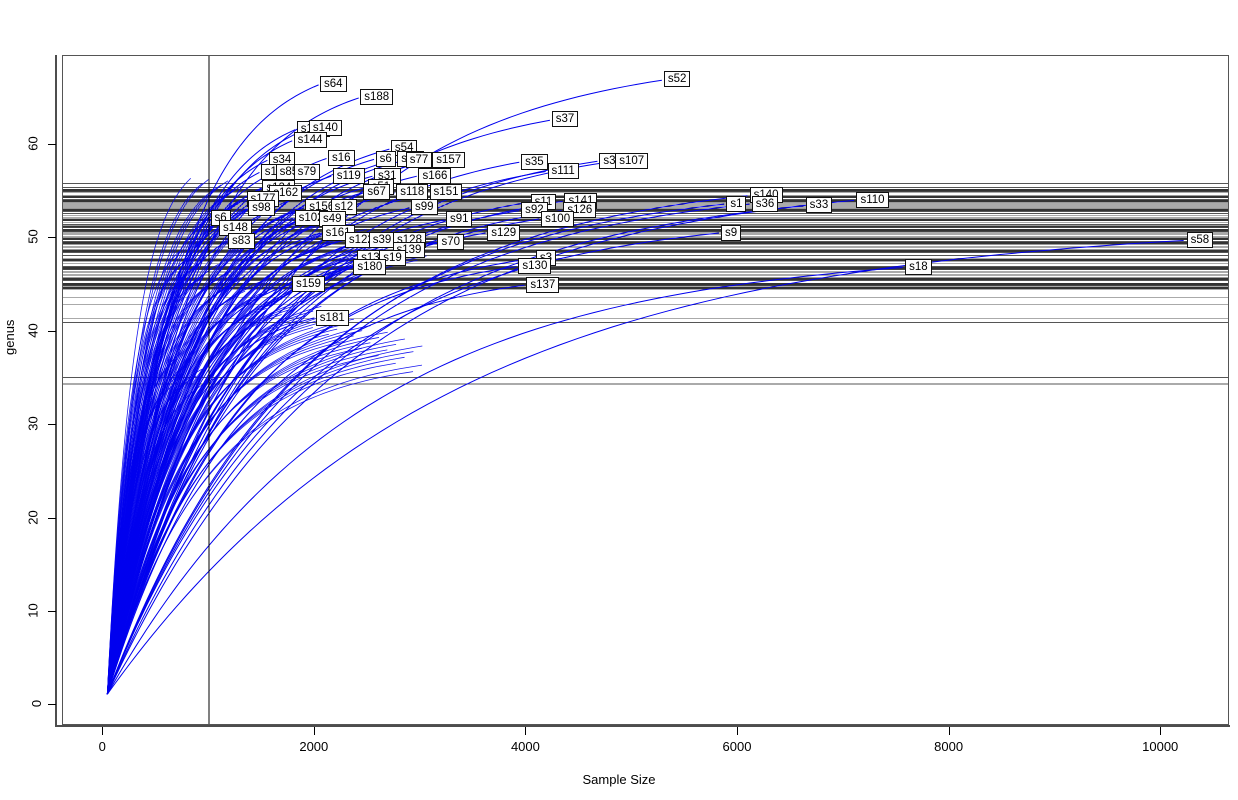  Describe the element at coordinates (446, 192) in the screenshot. I see `curve-label-s151: s151` at that location.